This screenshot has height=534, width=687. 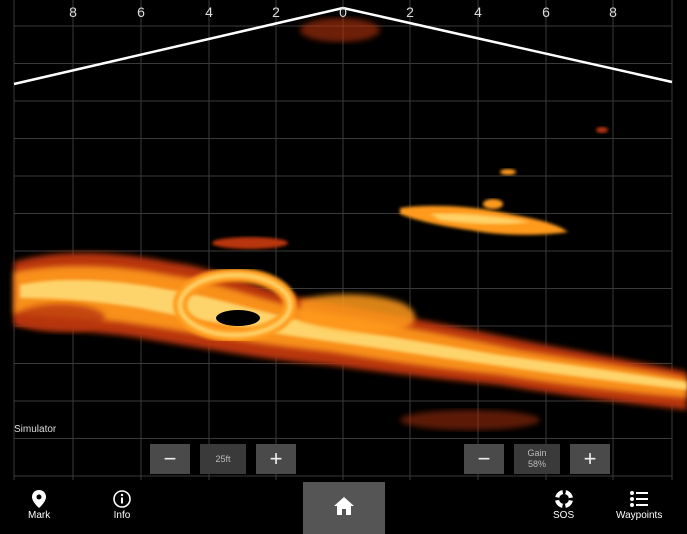 What do you see at coordinates (122, 515) in the screenshot?
I see `info-label: Info` at bounding box center [122, 515].